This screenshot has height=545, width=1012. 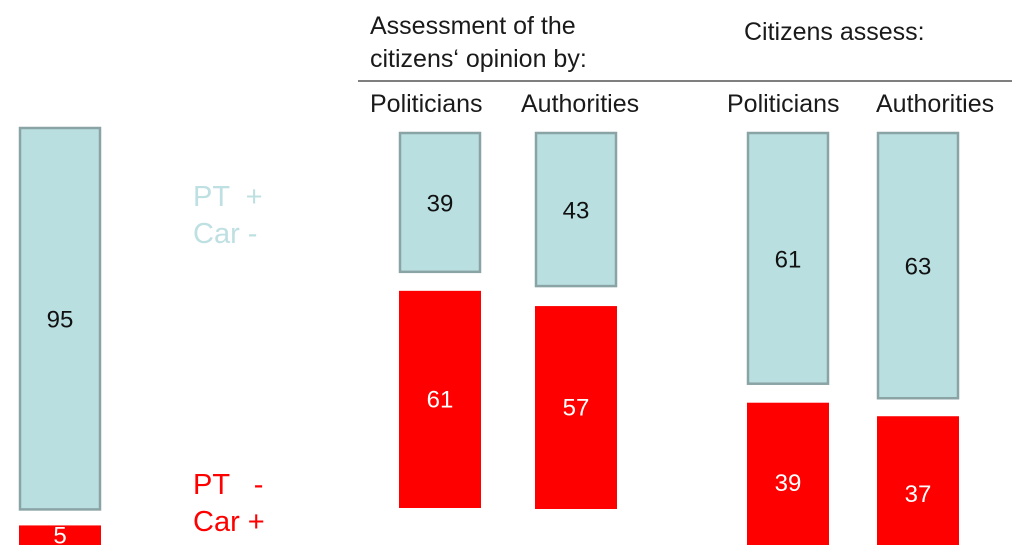 I want to click on value-label-positive: 61, so click(x=788, y=259).